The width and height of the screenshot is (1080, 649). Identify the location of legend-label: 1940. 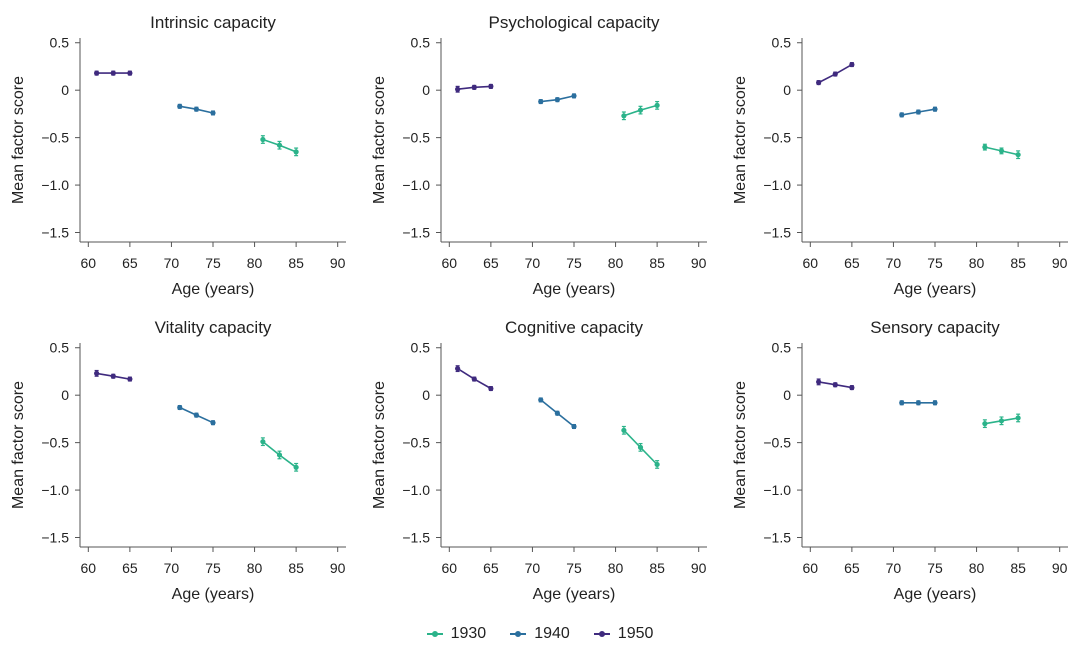
(552, 633).